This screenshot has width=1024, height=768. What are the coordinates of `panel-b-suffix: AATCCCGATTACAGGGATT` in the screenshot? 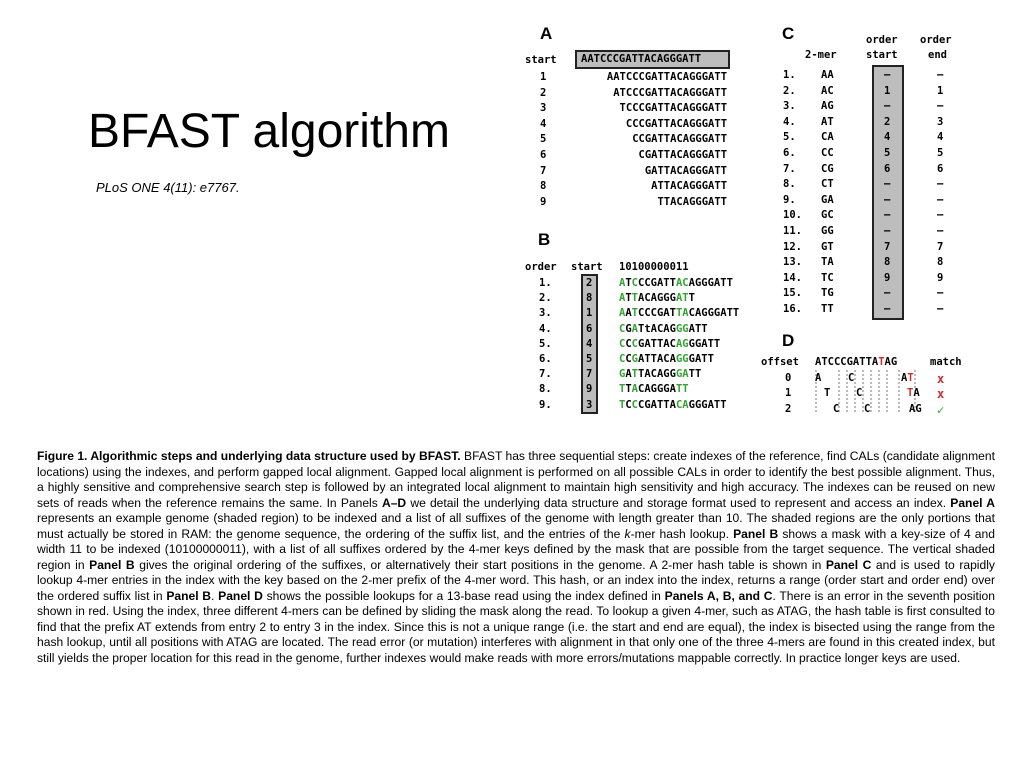 It's located at (679, 313).